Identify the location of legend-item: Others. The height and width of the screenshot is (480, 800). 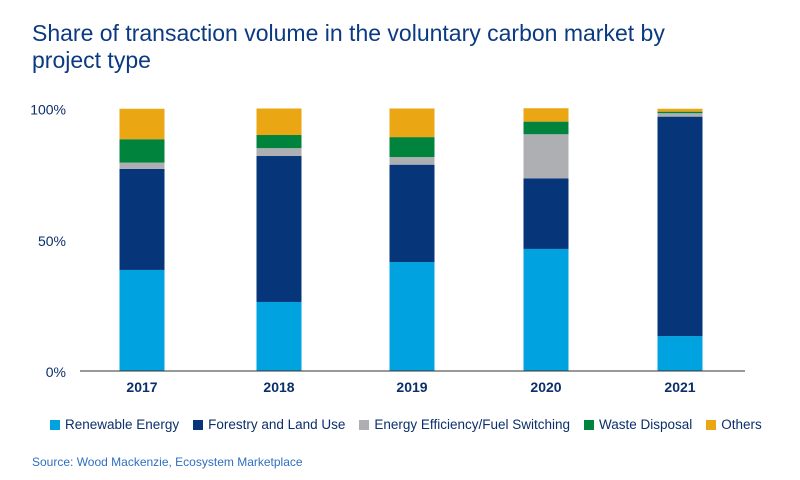
(734, 424).